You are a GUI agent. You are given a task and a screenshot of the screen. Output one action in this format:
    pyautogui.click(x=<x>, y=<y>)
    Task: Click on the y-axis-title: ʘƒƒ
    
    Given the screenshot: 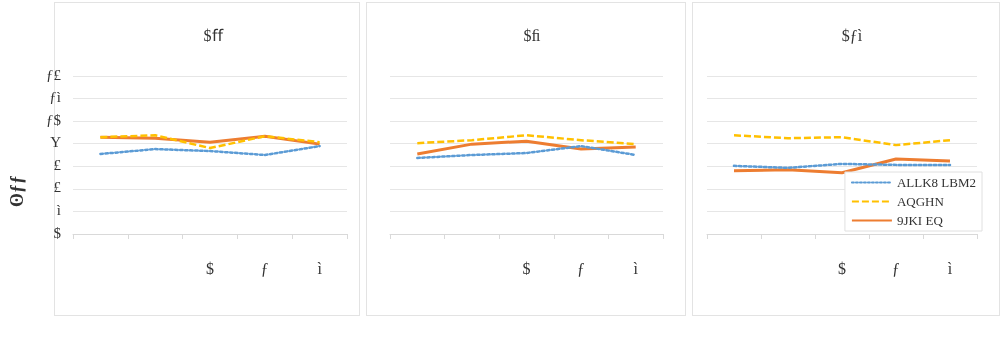 What is the action you would take?
    pyautogui.click(x=17, y=190)
    